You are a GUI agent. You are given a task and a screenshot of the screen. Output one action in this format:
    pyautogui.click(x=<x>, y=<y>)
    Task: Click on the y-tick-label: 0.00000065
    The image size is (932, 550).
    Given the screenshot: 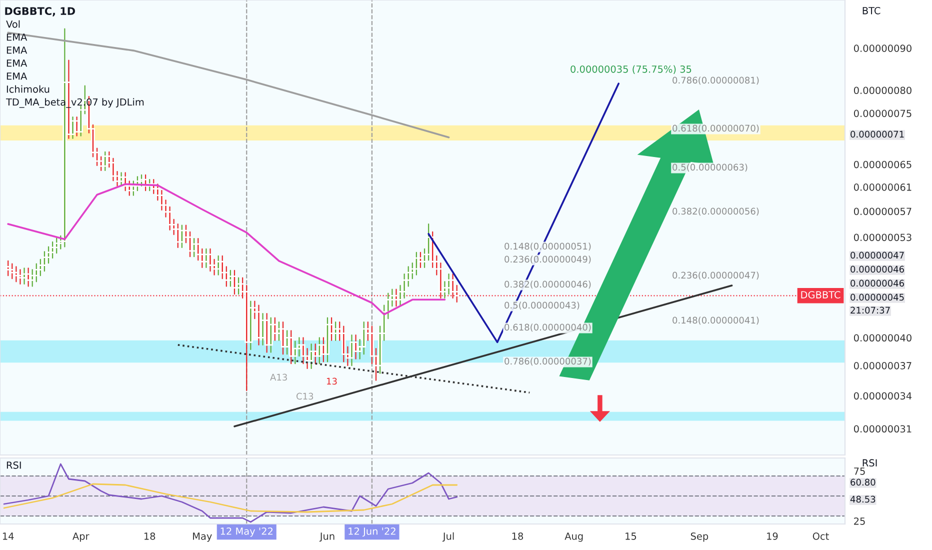 What is the action you would take?
    pyautogui.click(x=883, y=164)
    